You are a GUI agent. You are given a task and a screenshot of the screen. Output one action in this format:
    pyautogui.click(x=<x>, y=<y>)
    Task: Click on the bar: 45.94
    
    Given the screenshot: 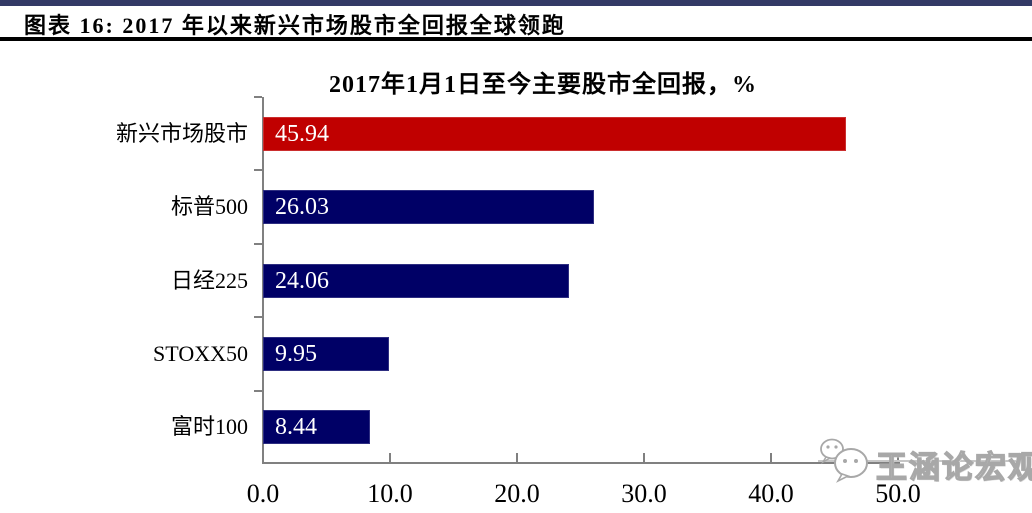 What is the action you would take?
    pyautogui.click(x=555, y=133)
    